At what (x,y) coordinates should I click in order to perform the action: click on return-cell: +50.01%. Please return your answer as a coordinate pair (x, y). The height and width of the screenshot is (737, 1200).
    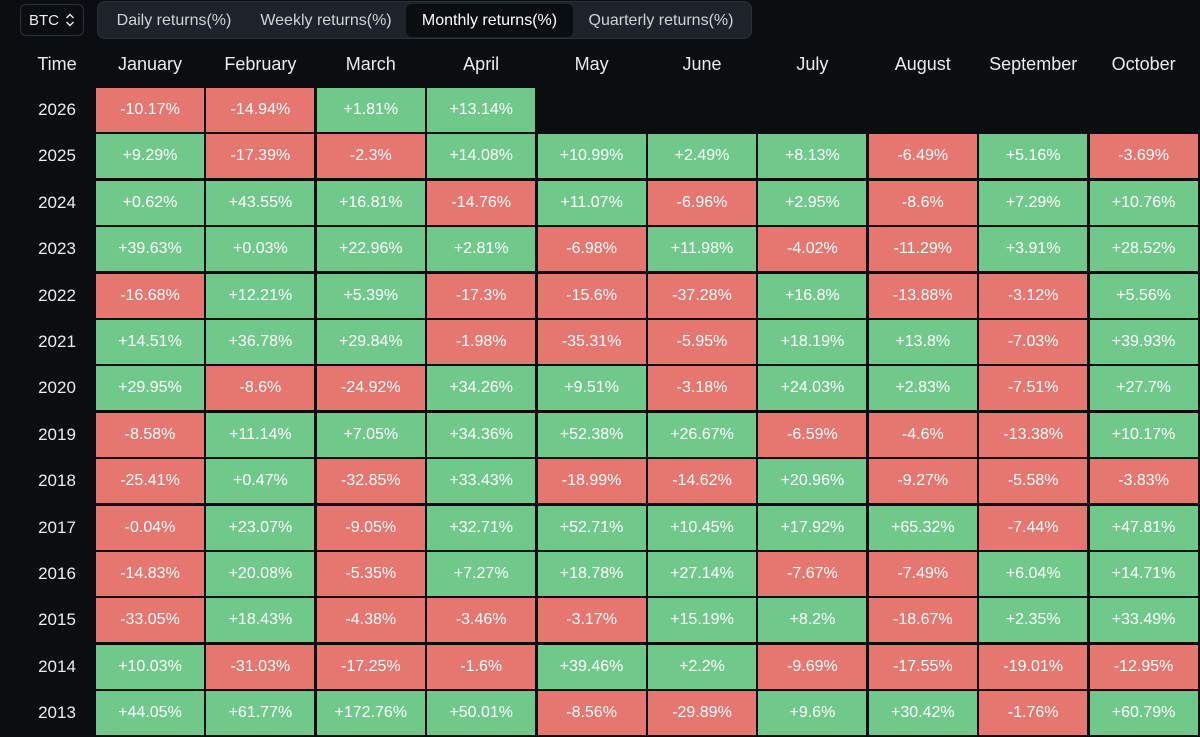
    Looking at the image, I should click on (481, 713).